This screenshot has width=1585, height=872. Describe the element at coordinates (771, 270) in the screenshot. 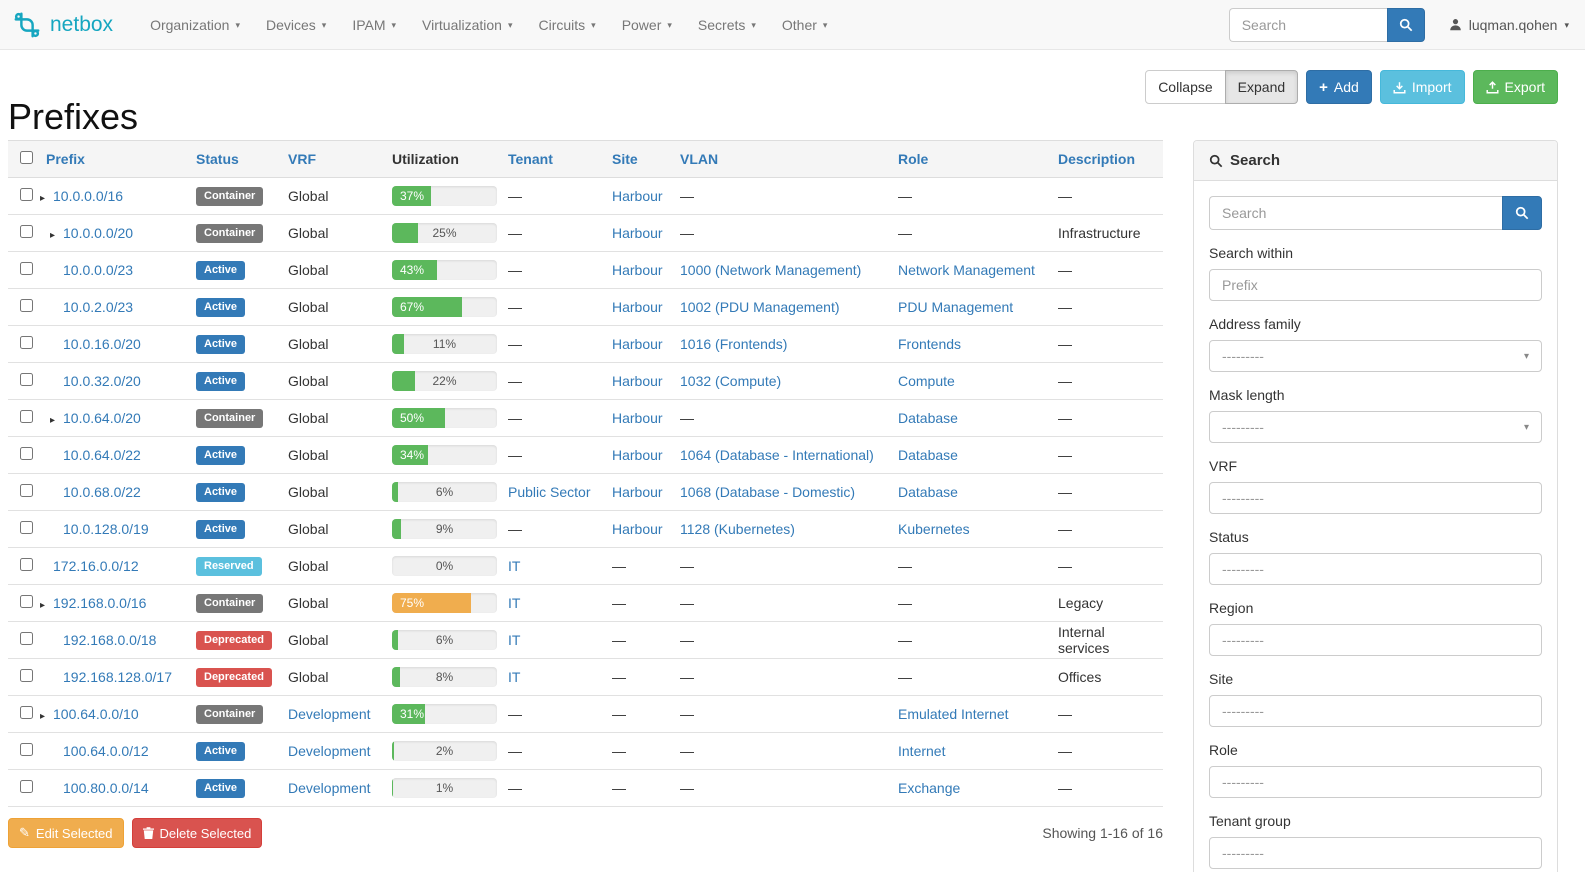

I see `vlan-link: 1000 (Network Management)` at that location.